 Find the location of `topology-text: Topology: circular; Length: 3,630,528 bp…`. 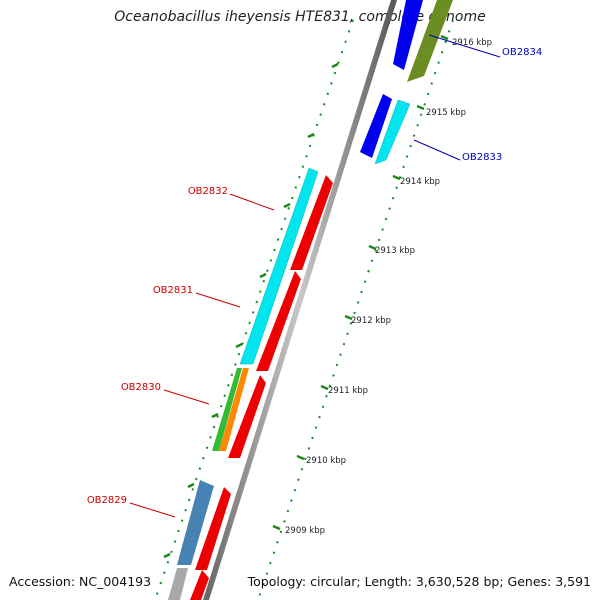

topology-text: Topology: circular; Length: 3,630,528 bp… is located at coordinates (419, 581).